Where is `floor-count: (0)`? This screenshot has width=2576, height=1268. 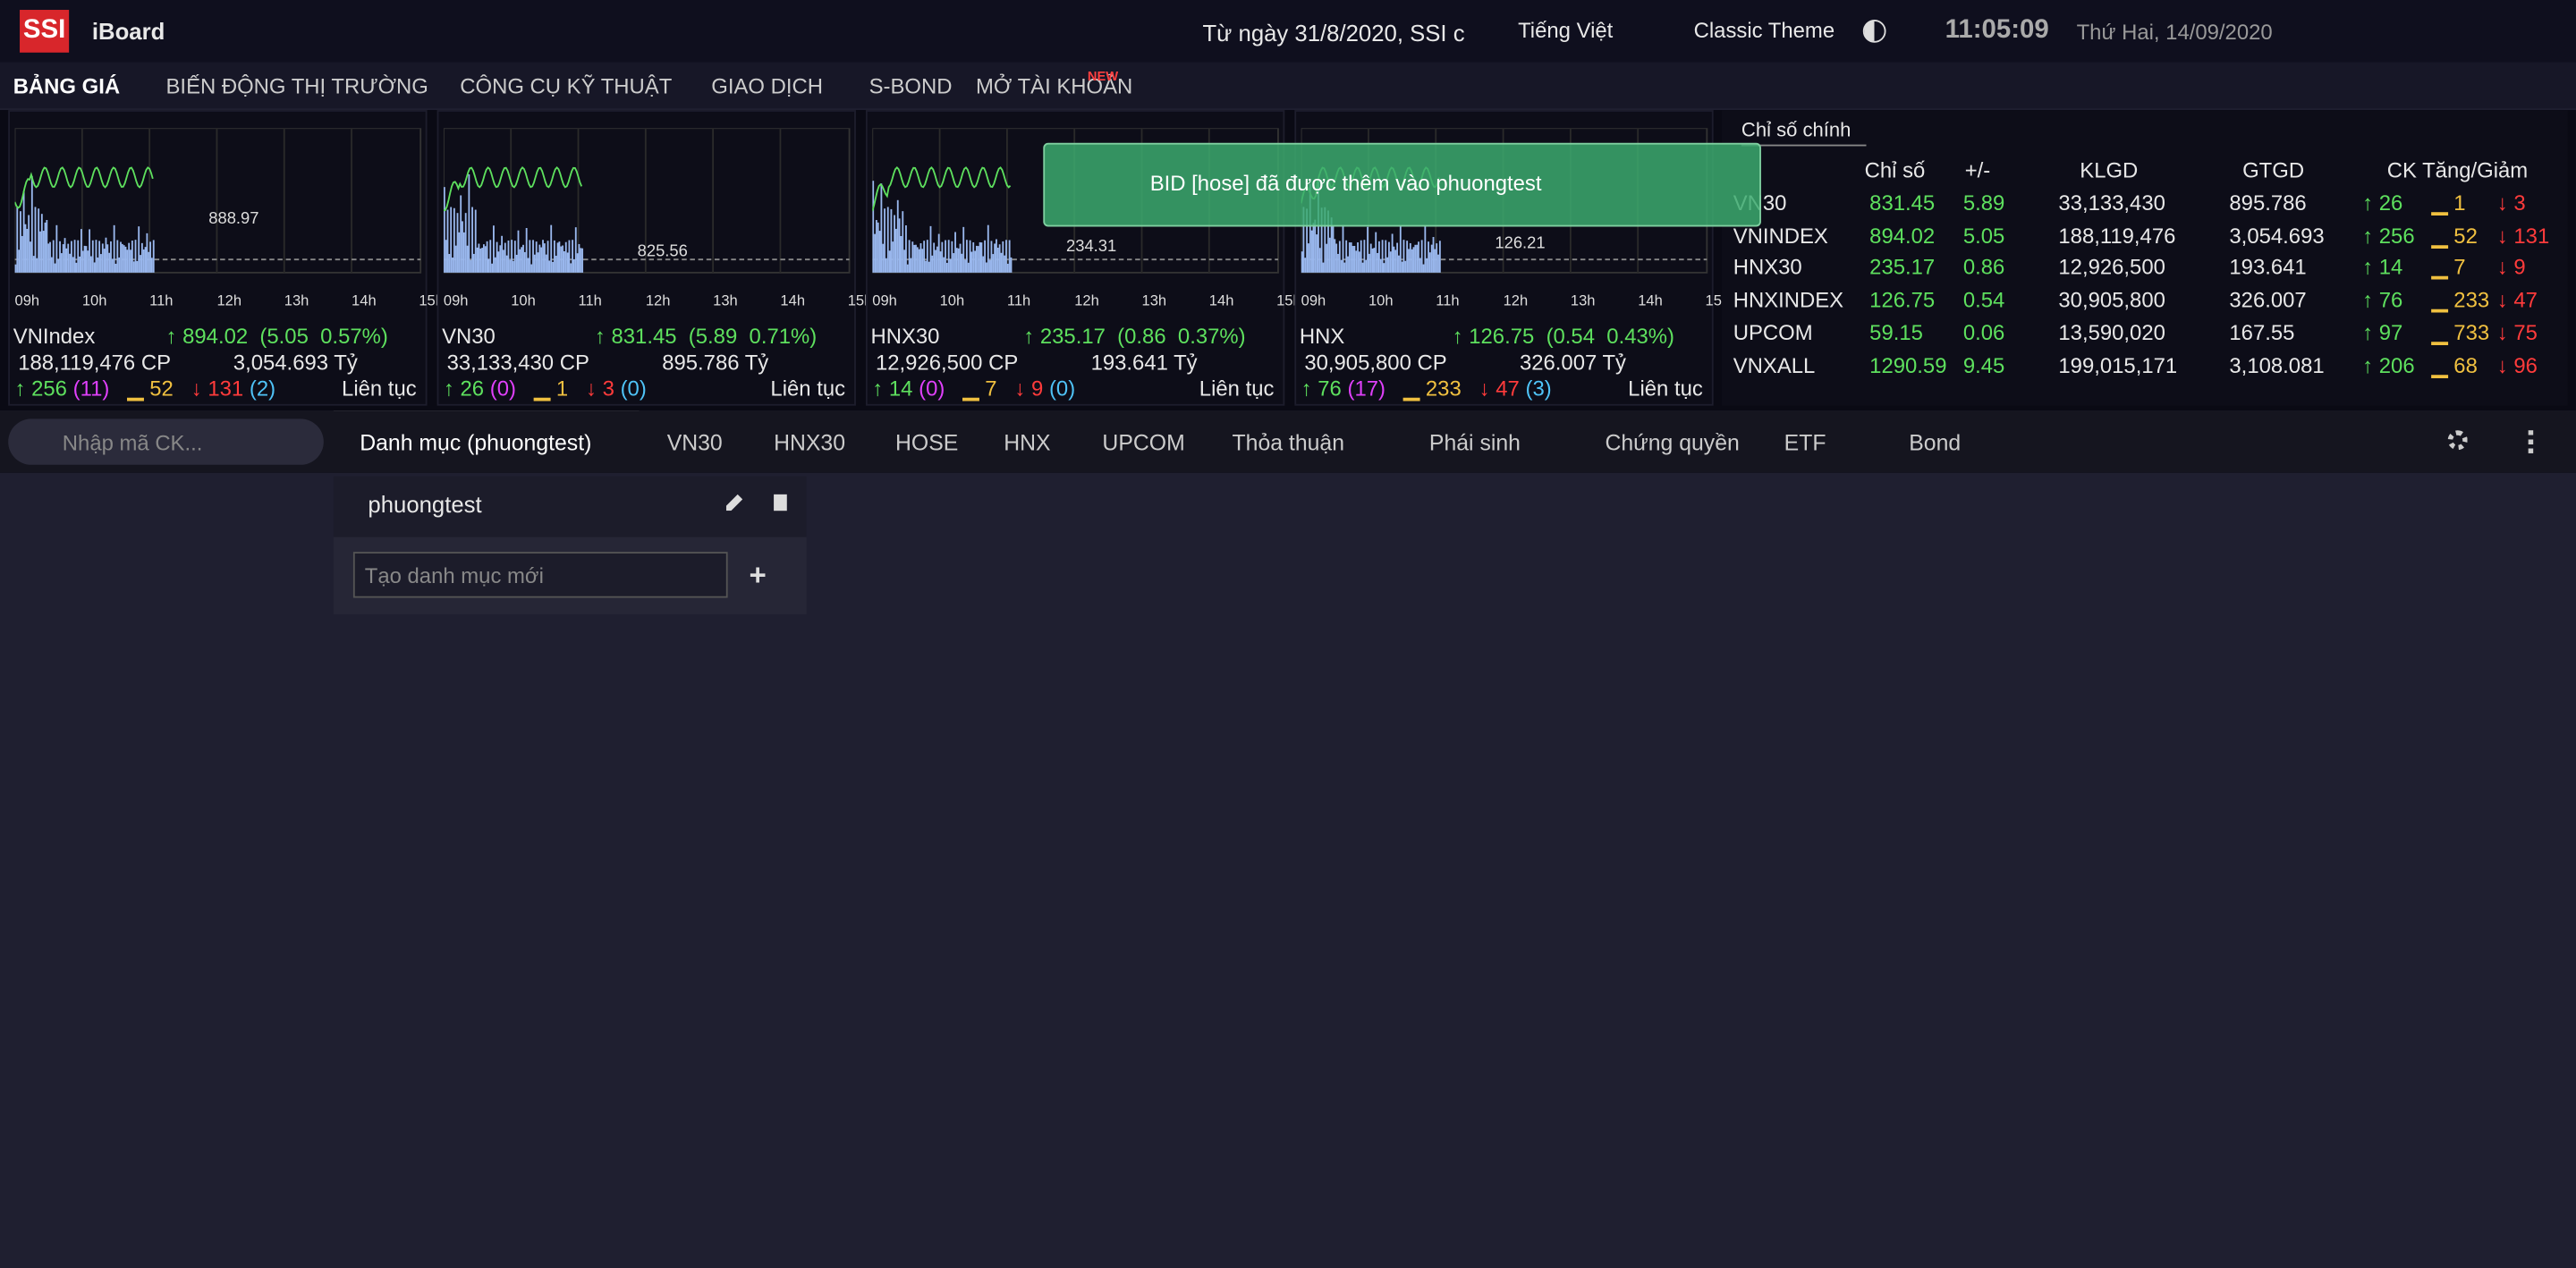
floor-count: (0) is located at coordinates (1062, 389).